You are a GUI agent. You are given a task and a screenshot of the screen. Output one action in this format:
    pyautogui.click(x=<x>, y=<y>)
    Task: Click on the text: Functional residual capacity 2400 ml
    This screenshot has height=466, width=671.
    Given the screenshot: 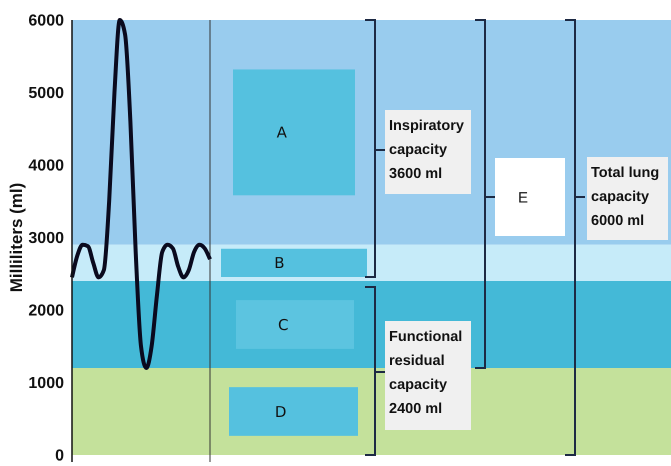 What is the action you would take?
    pyautogui.click(x=425, y=373)
    